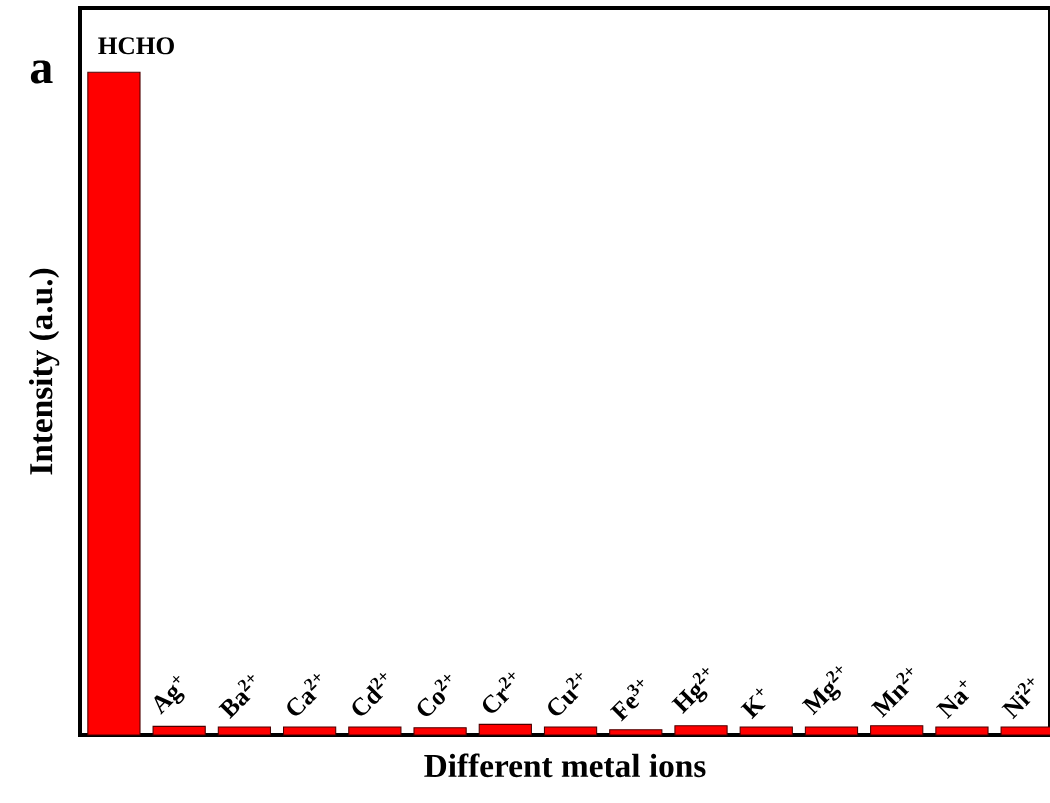 This screenshot has width=1050, height=803. I want to click on x-tick-label: Mn$^{2+}$, so click(891, 692).